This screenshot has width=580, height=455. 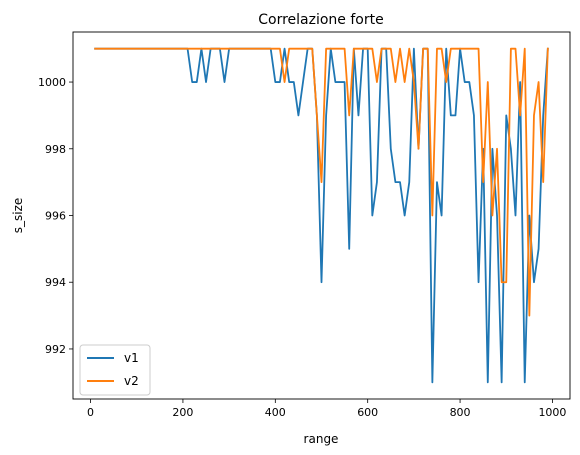 I want to click on x-tick-label: 400, so click(x=275, y=412).